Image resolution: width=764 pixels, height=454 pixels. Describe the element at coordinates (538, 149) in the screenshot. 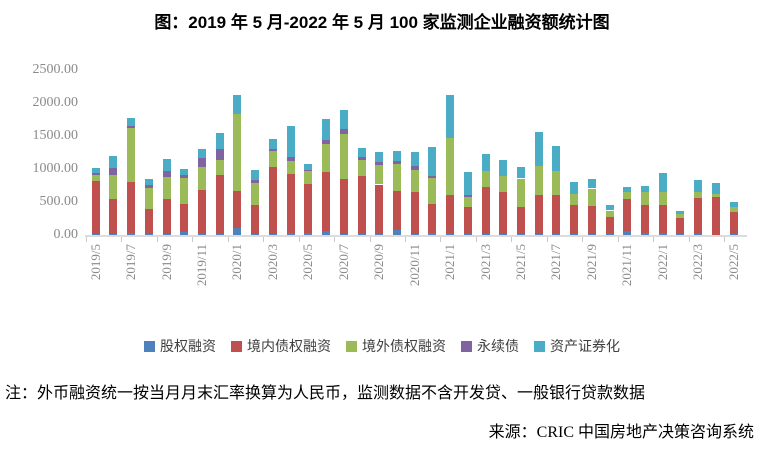

I see `bar-segment-2021/6` at that location.